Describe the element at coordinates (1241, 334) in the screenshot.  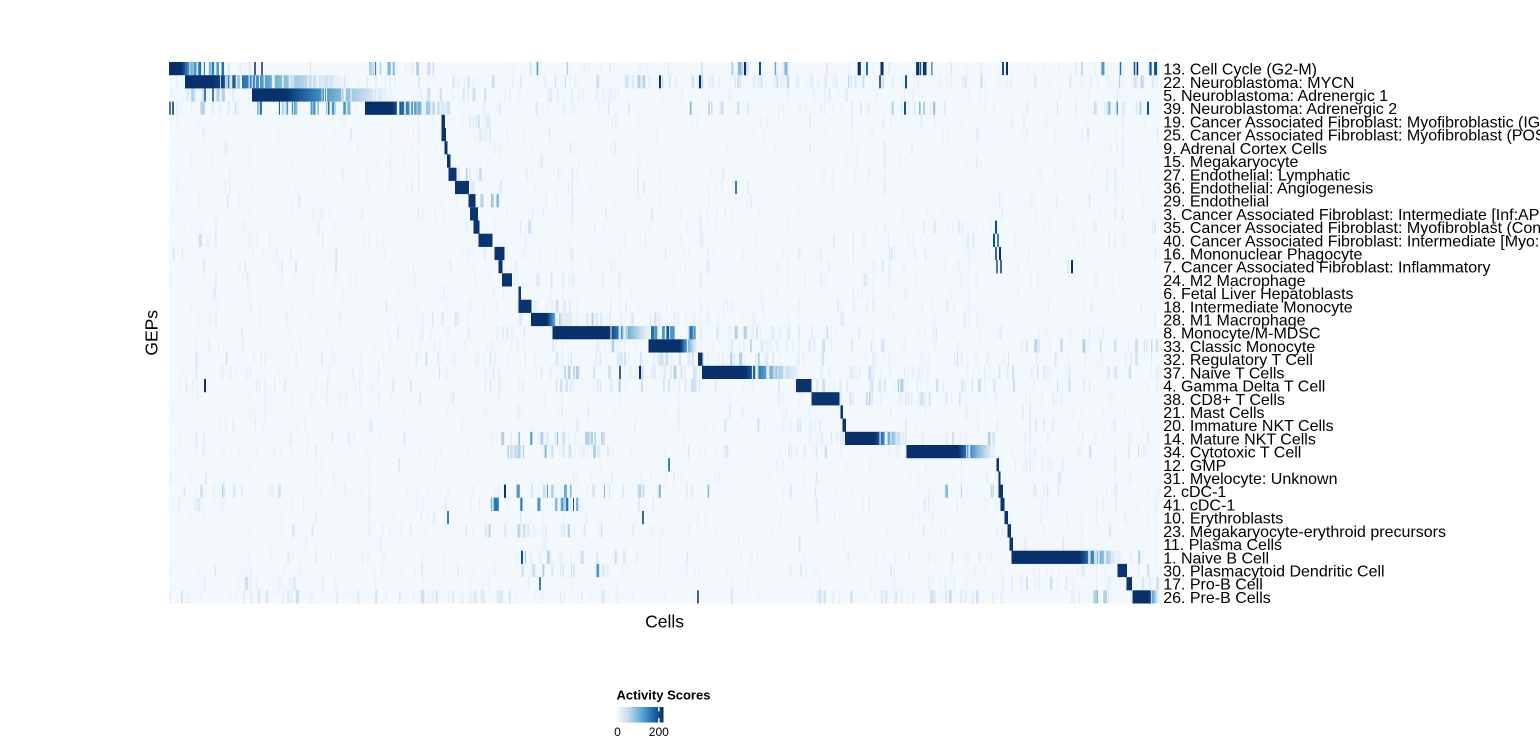
I see `svg-text: 8. Monocyte/M-MDSC` at that location.